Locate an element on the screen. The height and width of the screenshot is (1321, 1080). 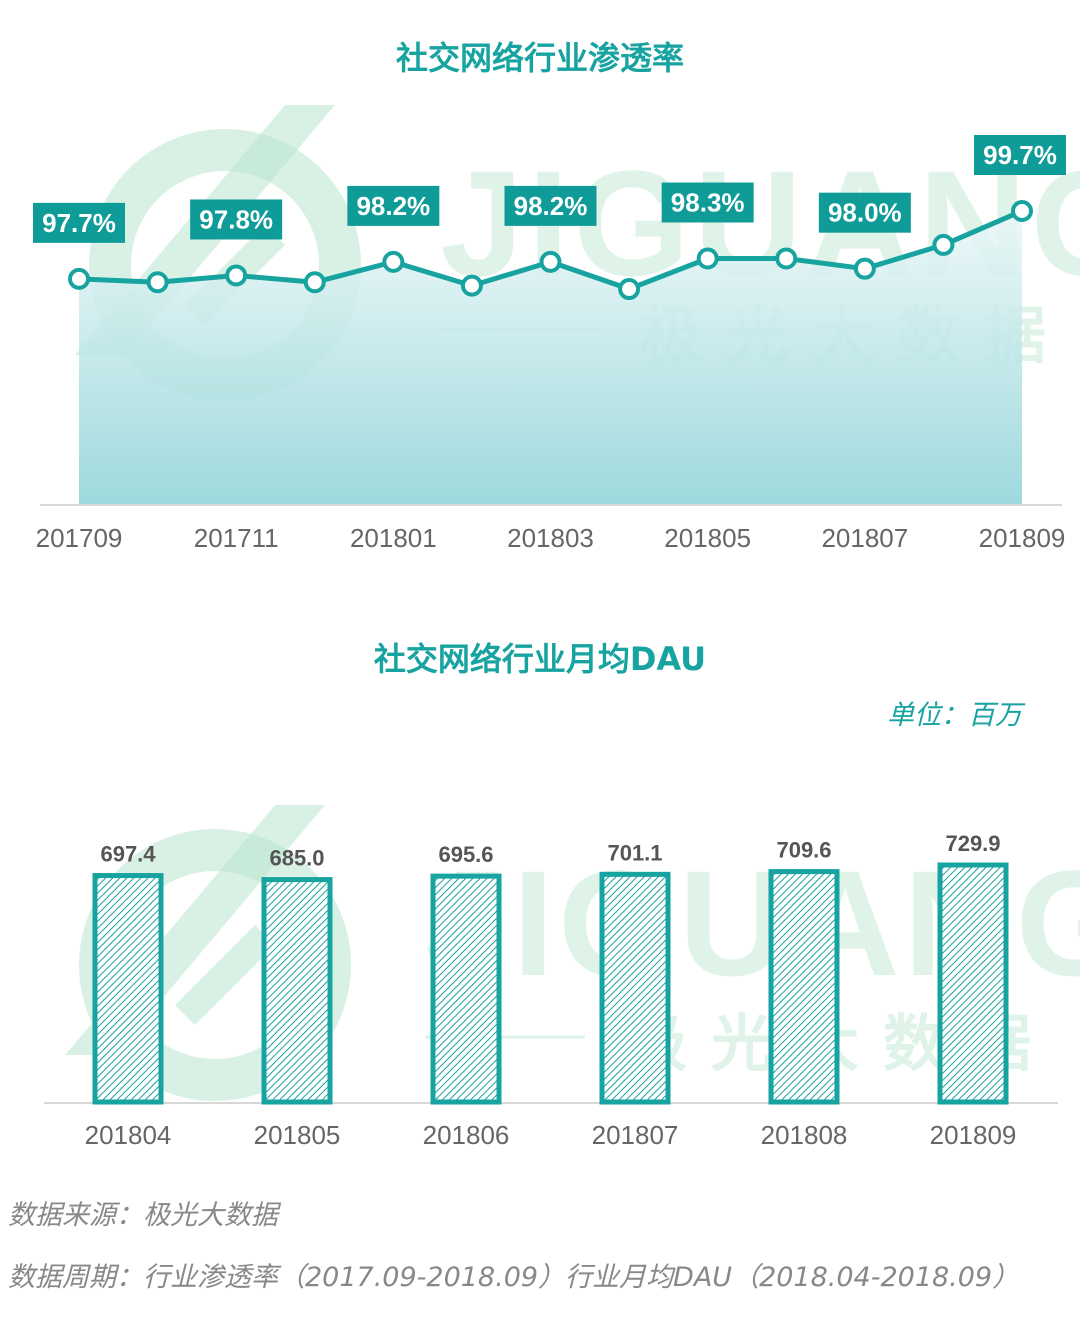
x-tick-label: 201803 is located at coordinates (550, 538).